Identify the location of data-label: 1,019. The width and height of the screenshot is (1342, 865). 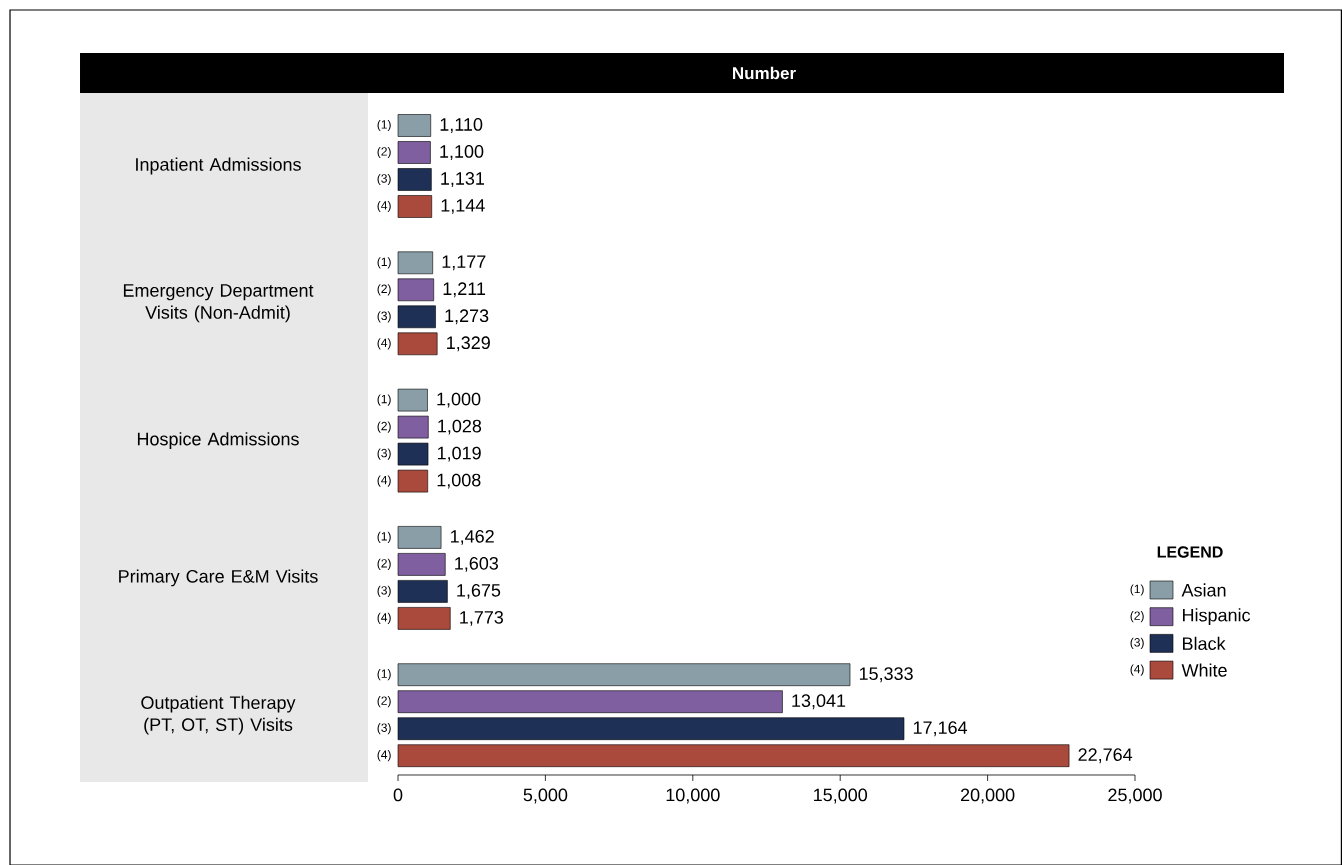
(459, 454).